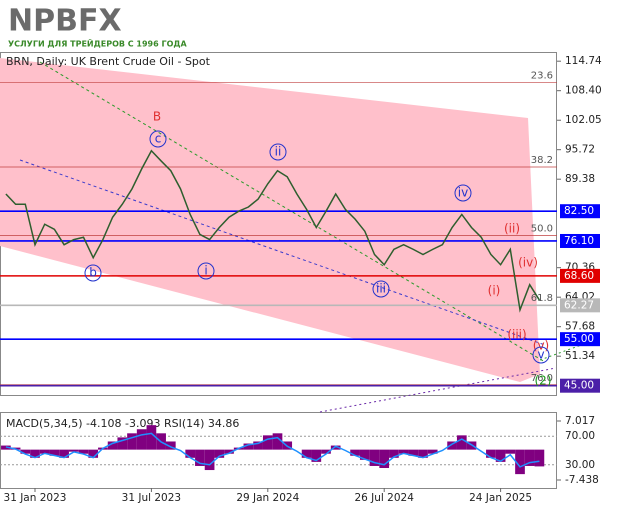  I want to click on wave-label: iii, so click(381, 289).